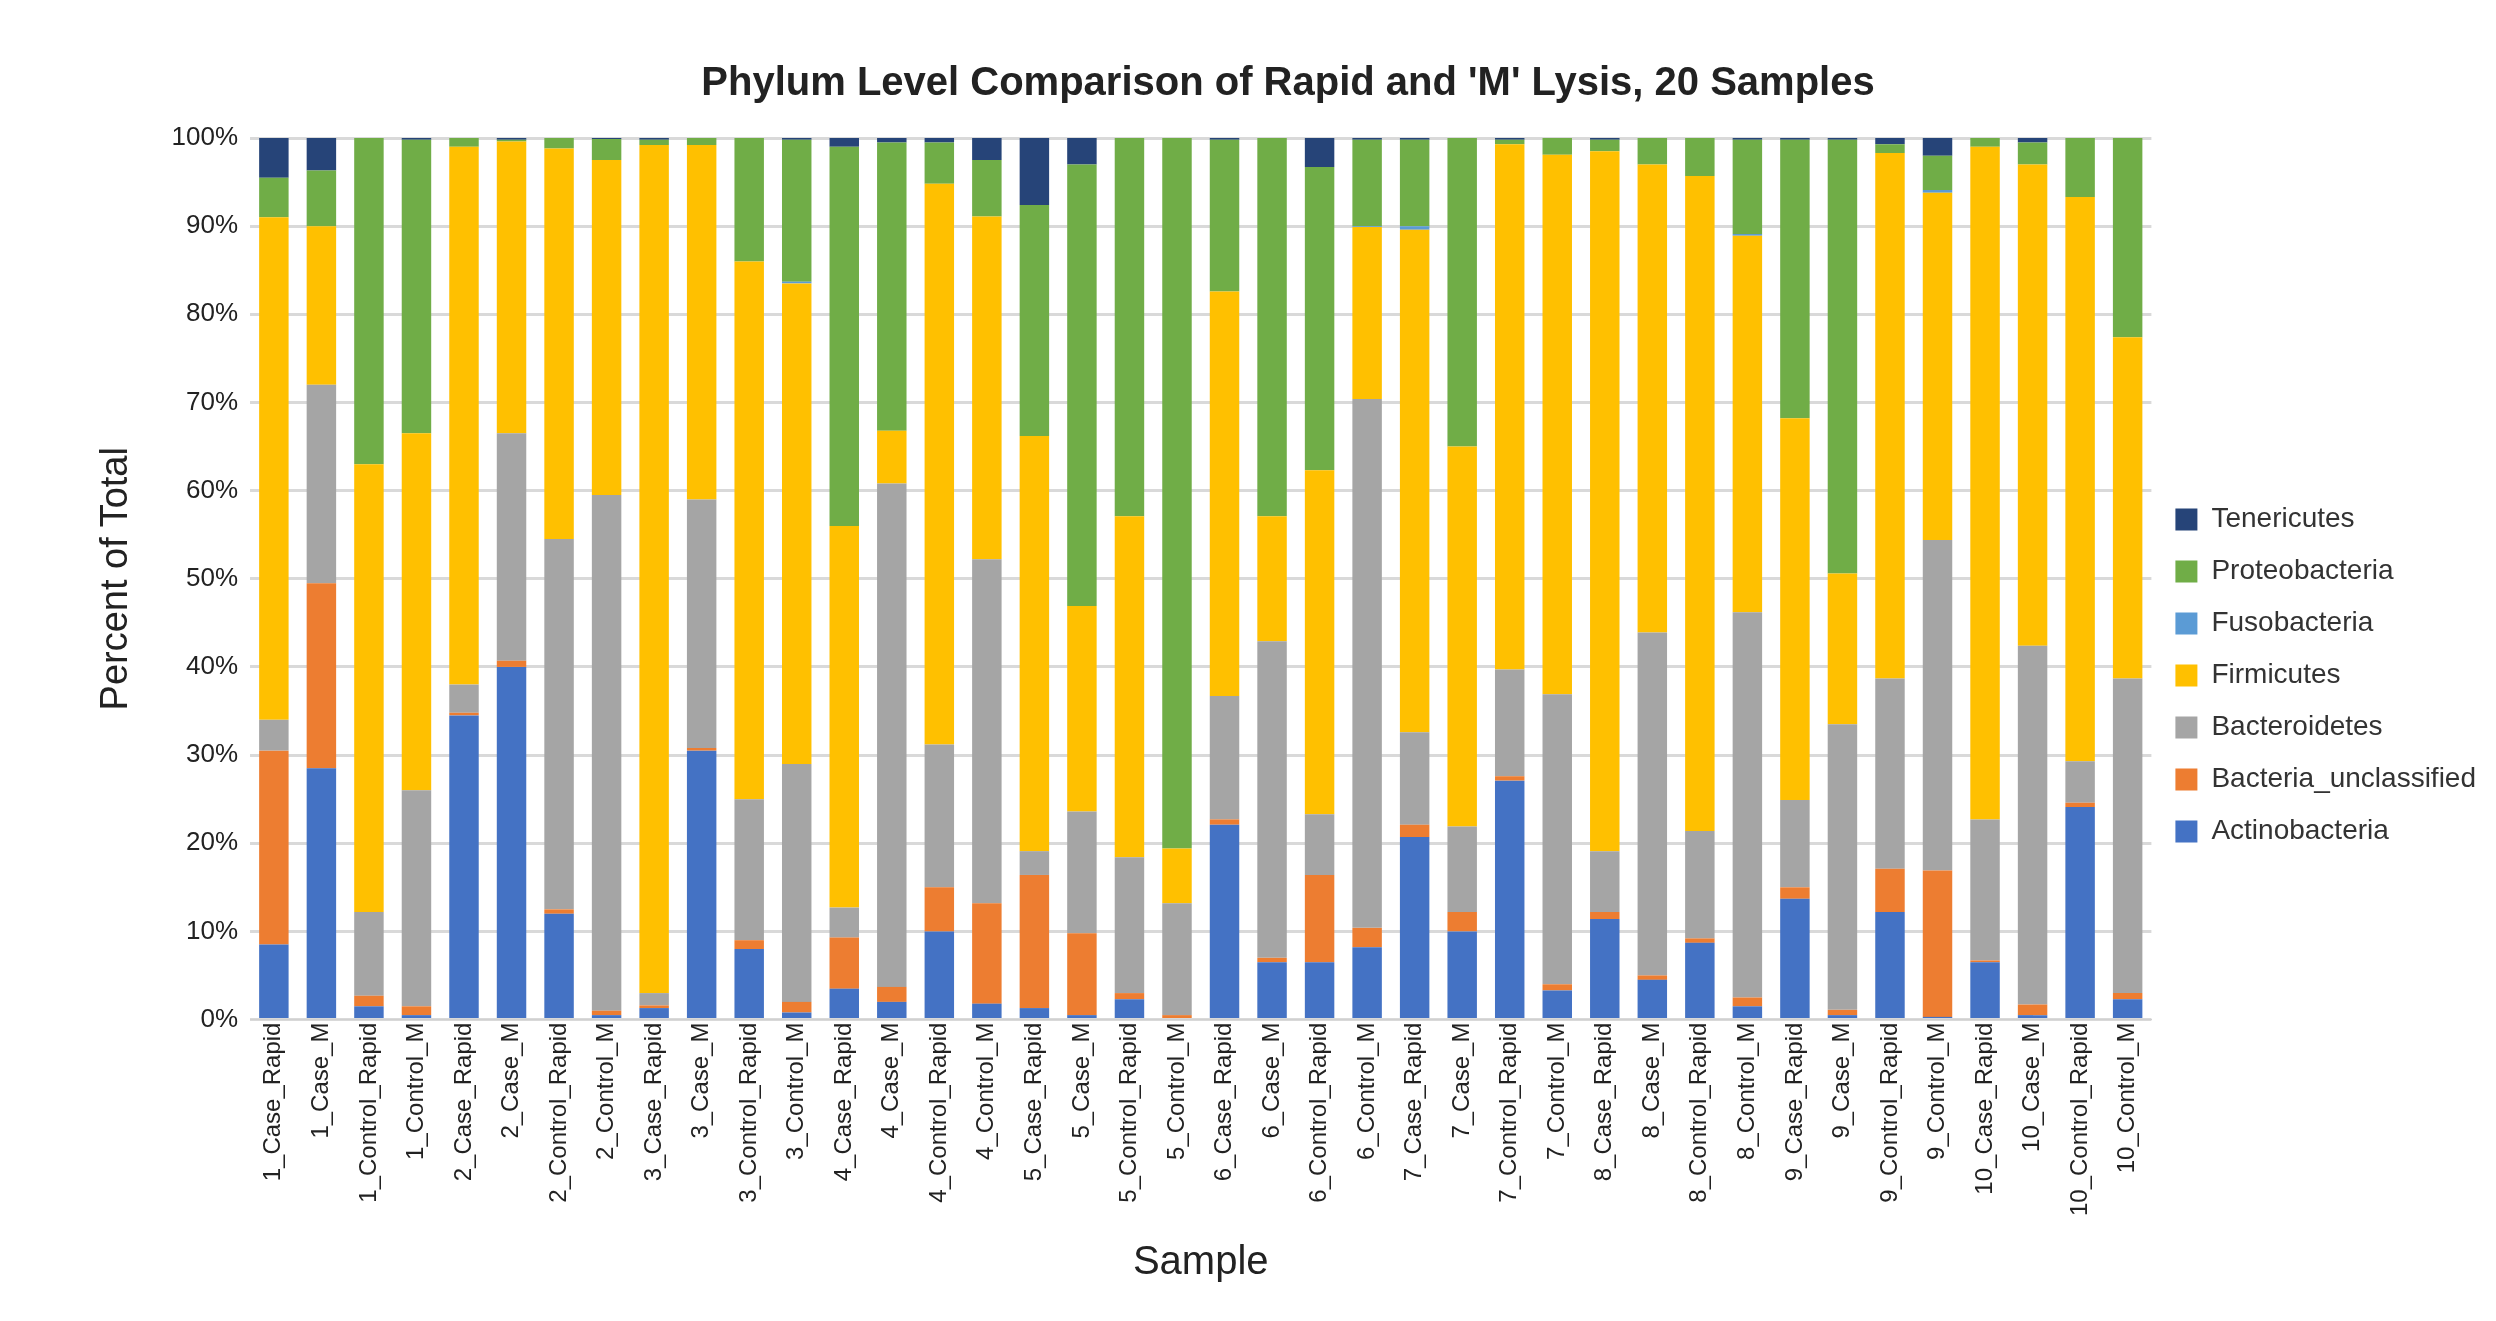  What do you see at coordinates (1745, 1091) in the screenshot?
I see `x-tick-label: 8_Control_M` at bounding box center [1745, 1091].